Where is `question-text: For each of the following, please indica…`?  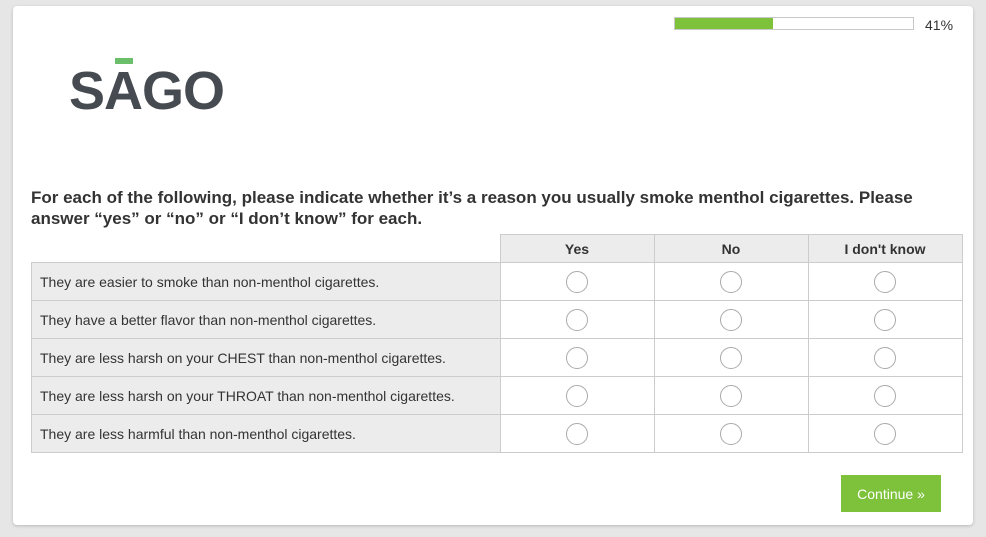
question-text: For each of the following, please indica… is located at coordinates (472, 208).